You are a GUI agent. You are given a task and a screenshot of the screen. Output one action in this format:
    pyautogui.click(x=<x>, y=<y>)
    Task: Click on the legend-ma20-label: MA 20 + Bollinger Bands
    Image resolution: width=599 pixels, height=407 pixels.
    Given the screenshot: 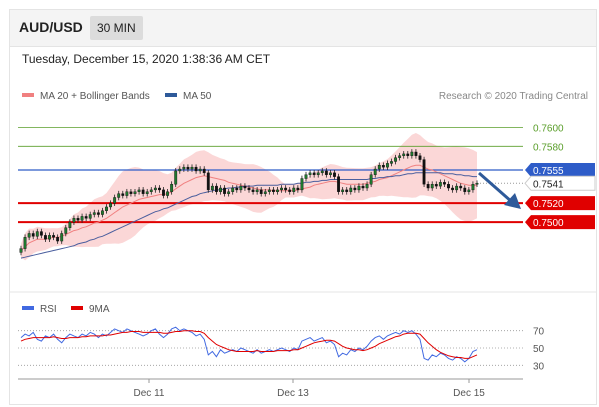 What is the action you would take?
    pyautogui.click(x=95, y=96)
    